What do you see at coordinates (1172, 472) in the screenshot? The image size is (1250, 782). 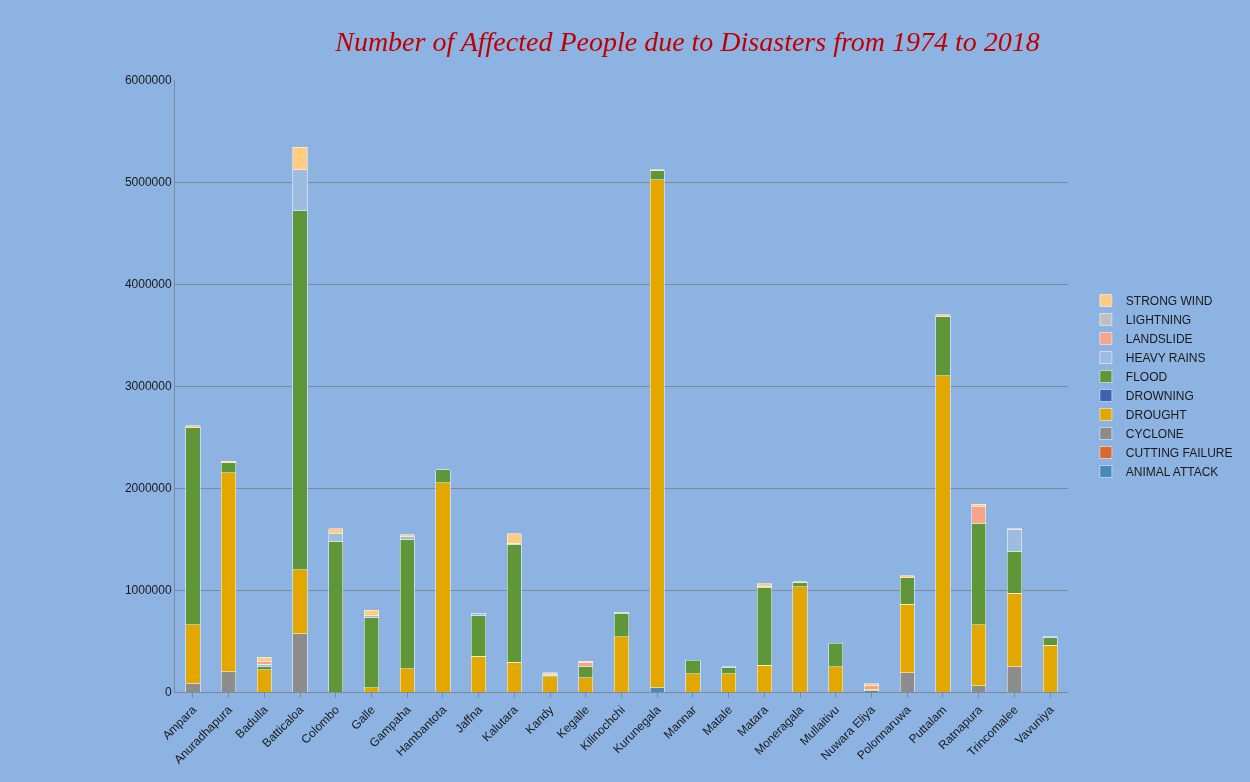 I see `legend-label: ANIMAL ATTACK` at bounding box center [1172, 472].